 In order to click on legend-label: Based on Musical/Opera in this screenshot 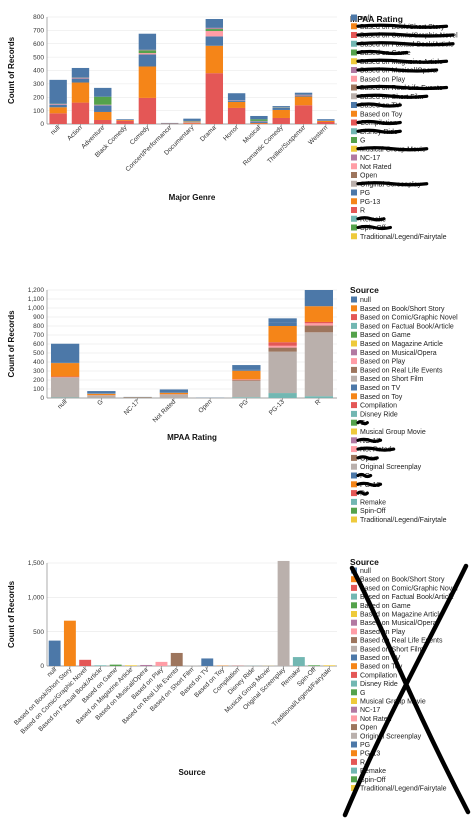, I will do `click(398, 623)`.